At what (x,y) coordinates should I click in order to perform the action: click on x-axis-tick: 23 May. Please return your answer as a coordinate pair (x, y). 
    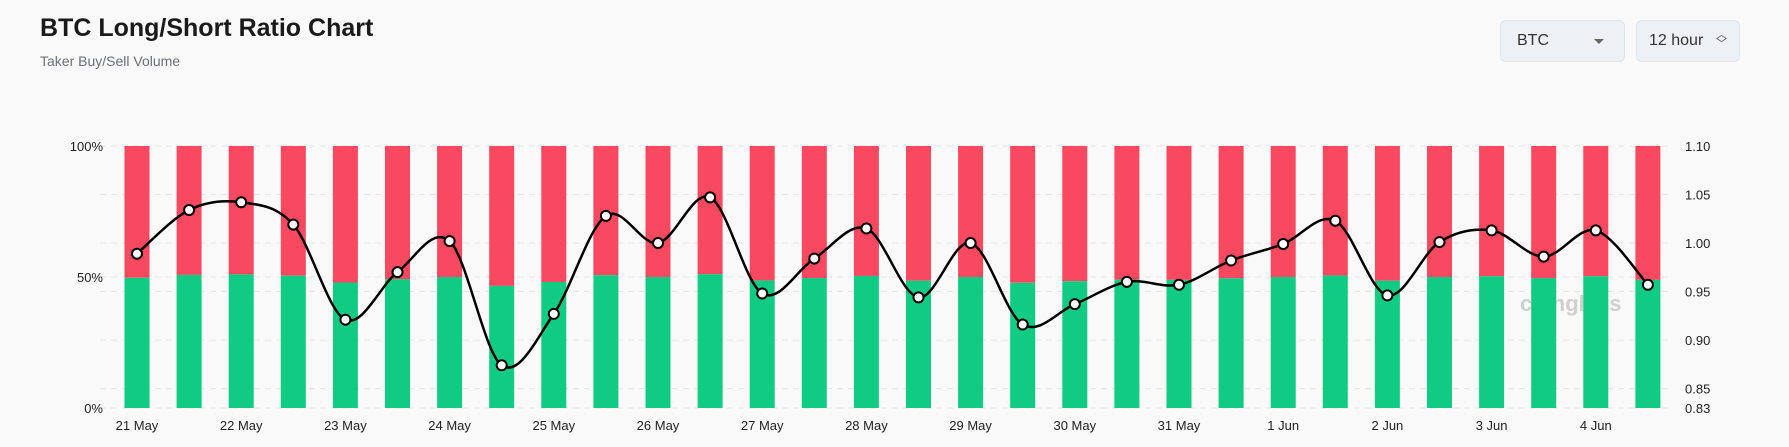
    Looking at the image, I should click on (345, 425).